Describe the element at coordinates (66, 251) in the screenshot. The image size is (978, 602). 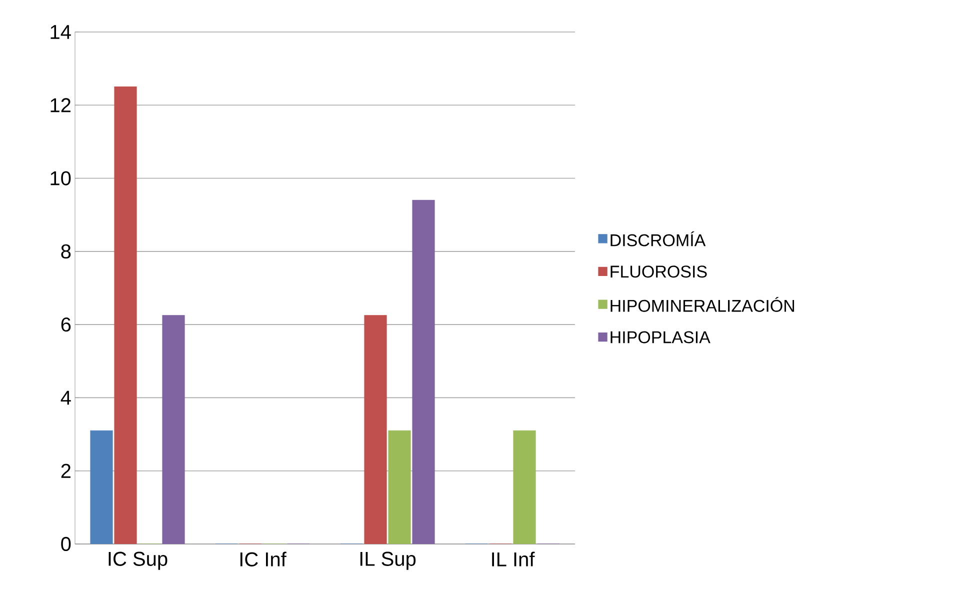
I see `y-tick-label: 8` at that location.